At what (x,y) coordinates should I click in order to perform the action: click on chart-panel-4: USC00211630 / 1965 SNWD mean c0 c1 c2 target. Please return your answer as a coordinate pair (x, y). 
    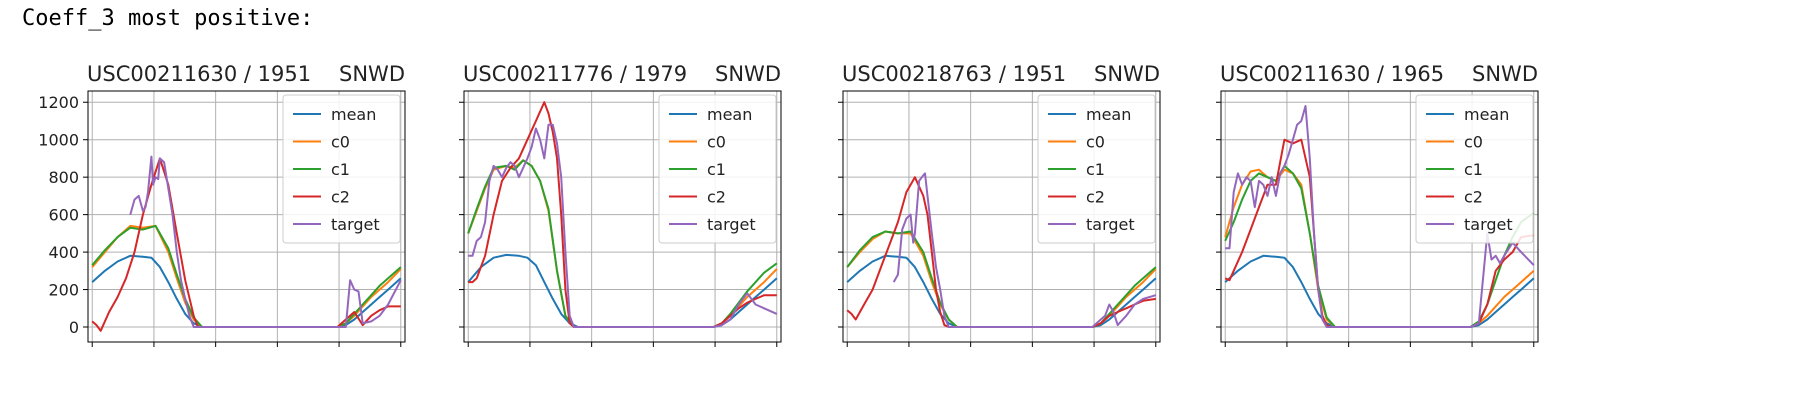
    Looking at the image, I should click on (1377, 204).